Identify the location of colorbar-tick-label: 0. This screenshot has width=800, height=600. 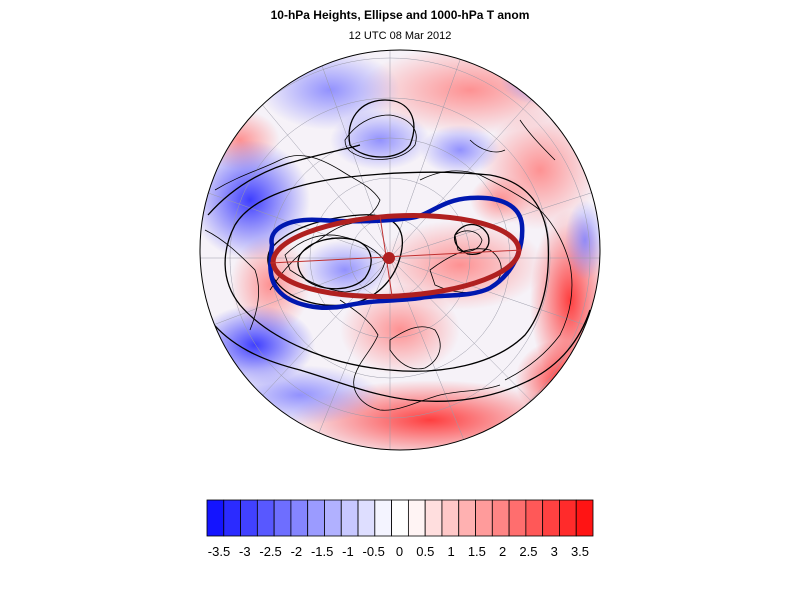
(399, 551).